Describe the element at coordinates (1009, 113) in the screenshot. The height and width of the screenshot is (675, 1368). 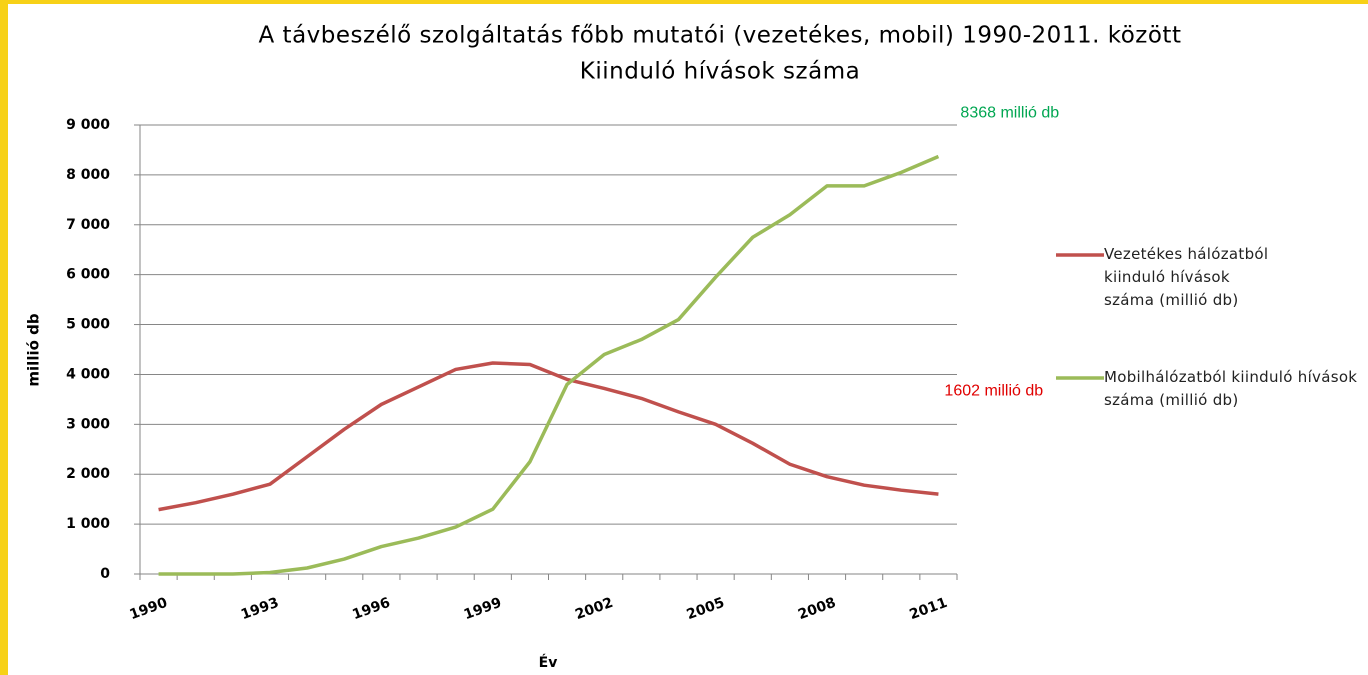
I see `annotation: 8368 millió db` at that location.